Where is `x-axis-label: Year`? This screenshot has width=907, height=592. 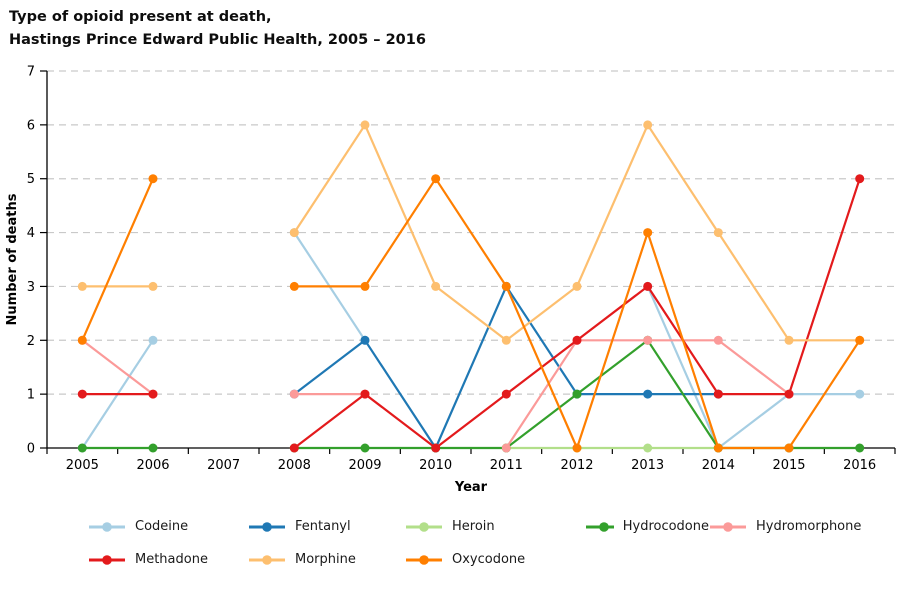
x-axis-label: Year is located at coordinates (471, 487).